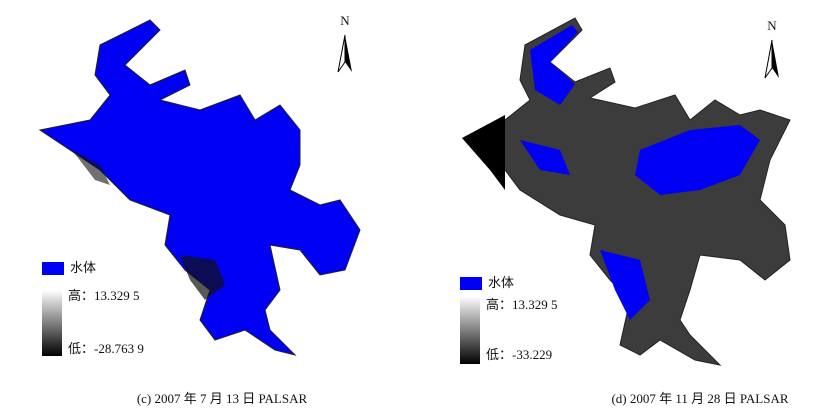 This screenshot has width=832, height=415. I want to click on legend-low: 低：-33.229, so click(519, 354).